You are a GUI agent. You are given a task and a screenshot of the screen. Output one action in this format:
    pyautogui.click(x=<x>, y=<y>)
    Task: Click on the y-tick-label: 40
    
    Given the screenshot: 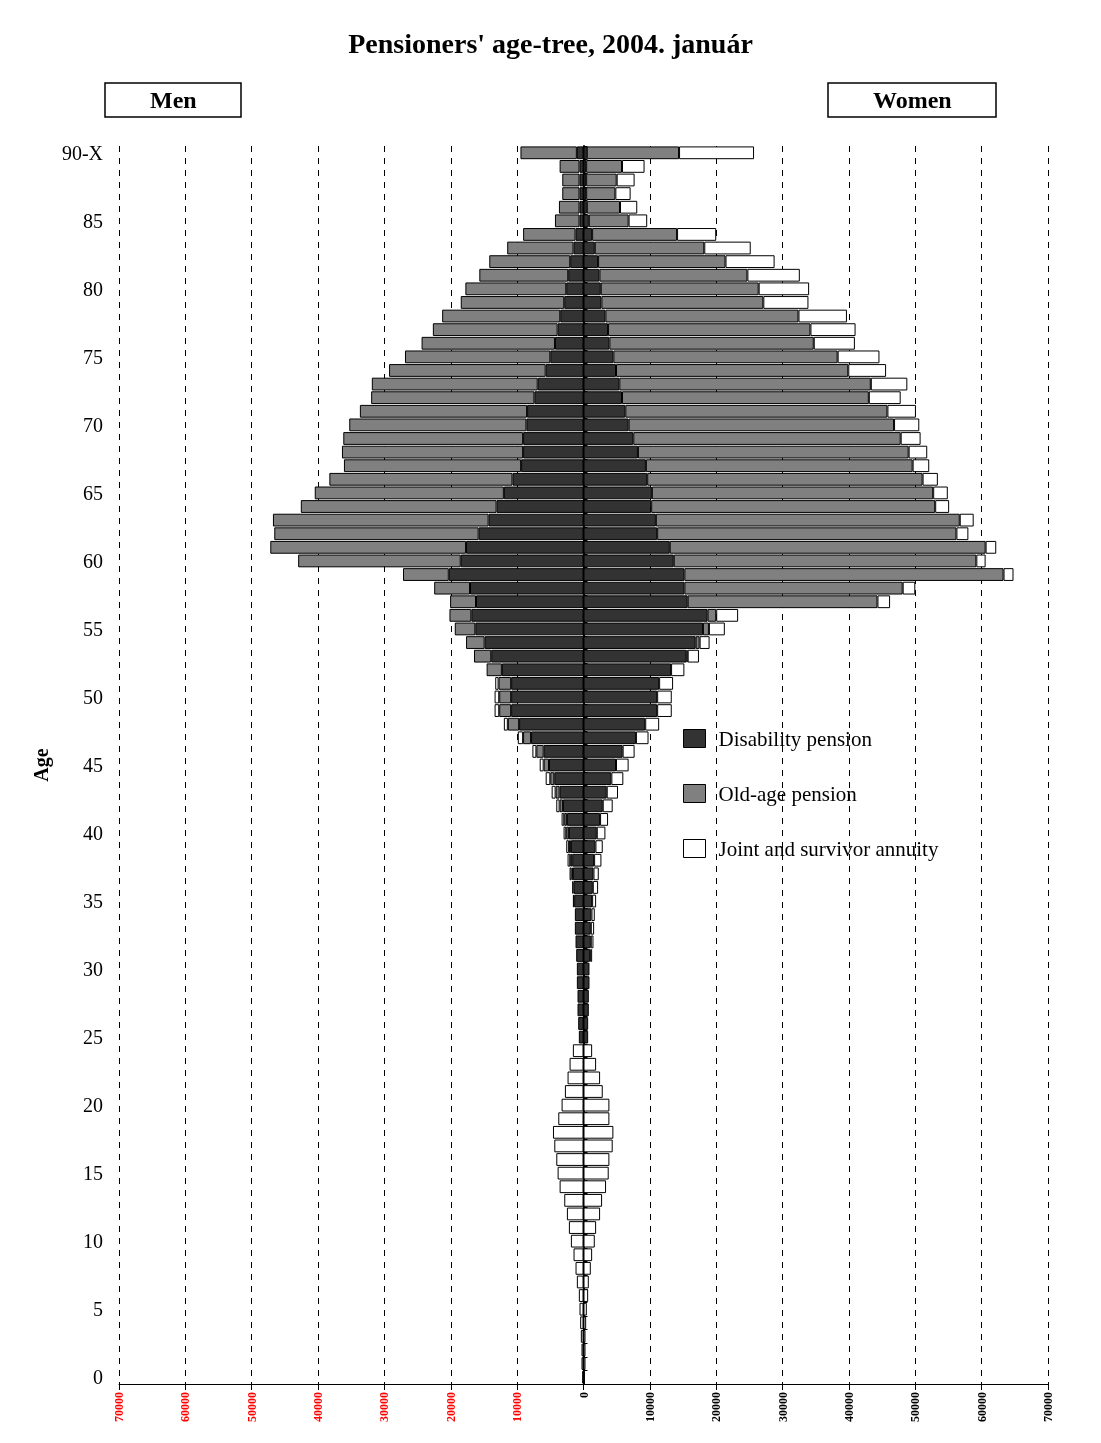 What is the action you would take?
    pyautogui.click(x=93, y=833)
    